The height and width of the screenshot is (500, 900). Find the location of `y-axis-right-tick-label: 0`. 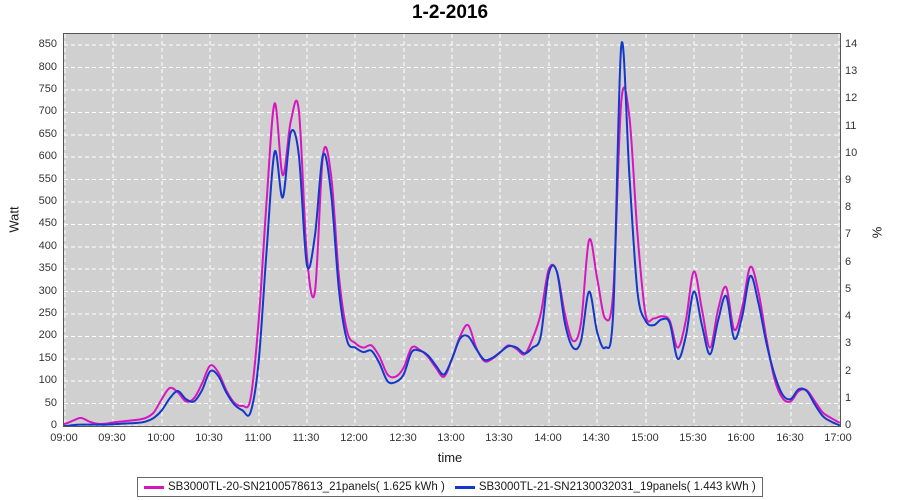

y-axis-right-tick-label: 0 is located at coordinates (848, 425).